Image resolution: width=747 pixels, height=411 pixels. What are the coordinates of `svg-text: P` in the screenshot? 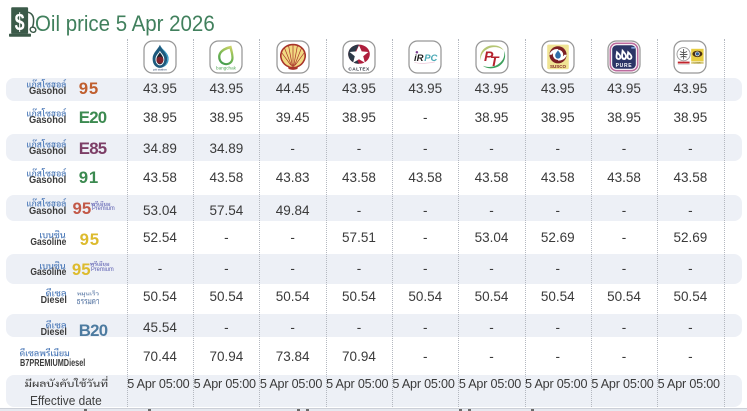 It's located at (489, 56).